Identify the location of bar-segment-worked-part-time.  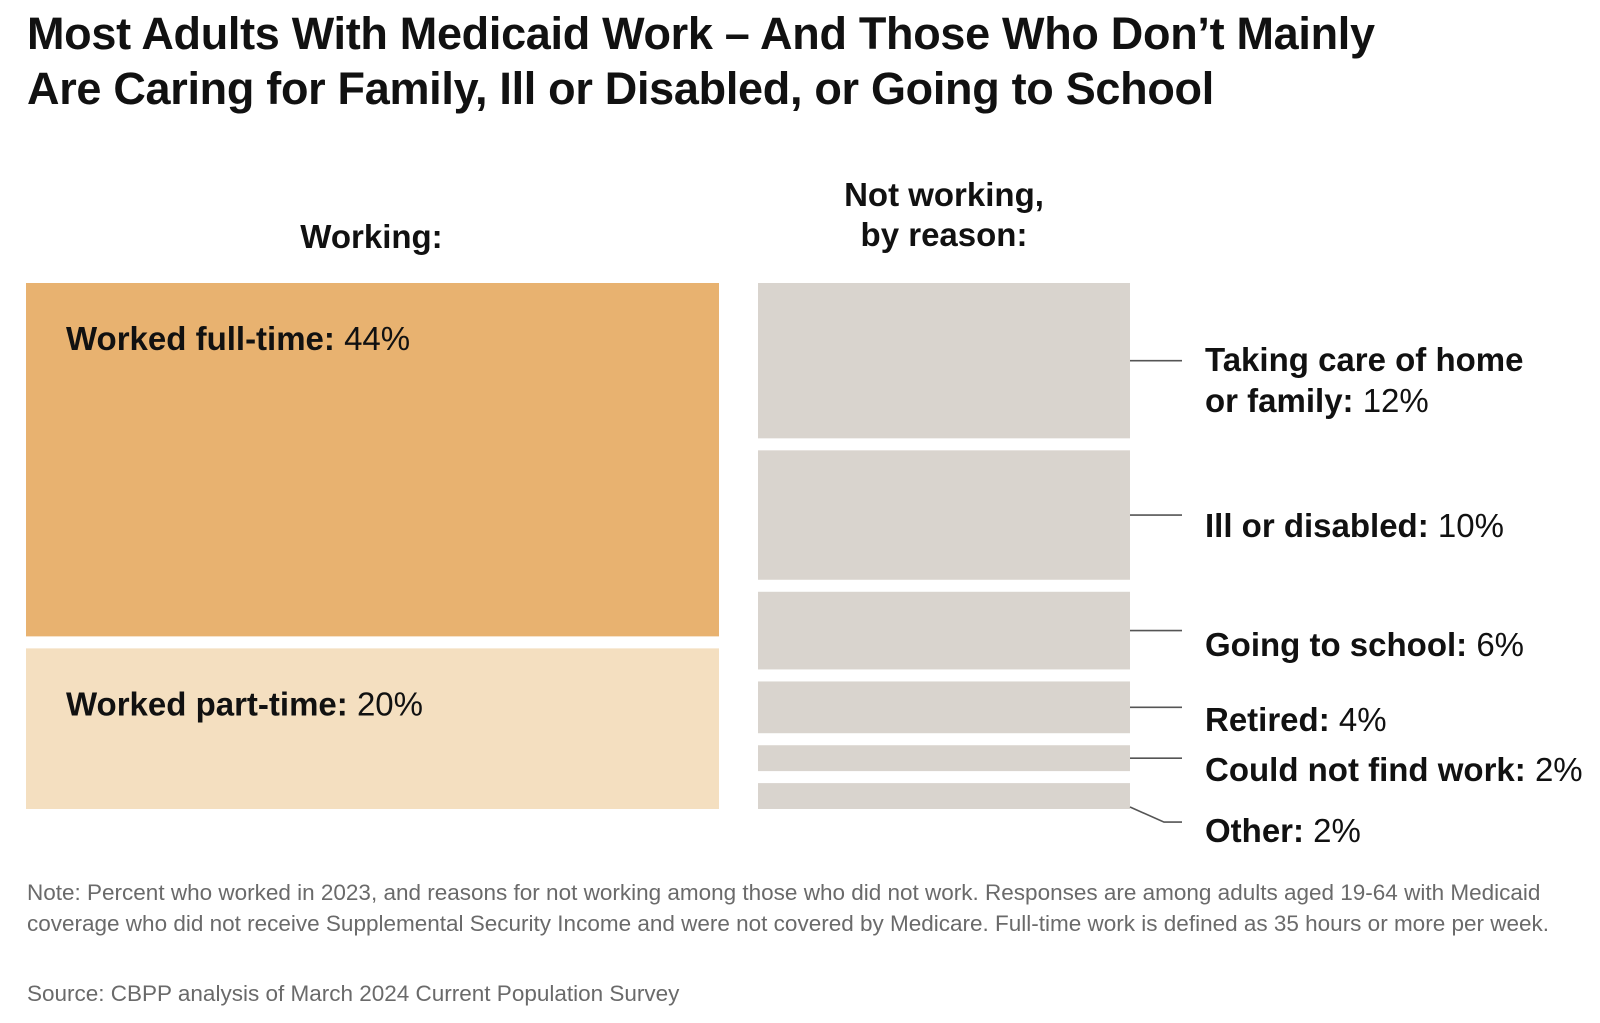
(372, 728).